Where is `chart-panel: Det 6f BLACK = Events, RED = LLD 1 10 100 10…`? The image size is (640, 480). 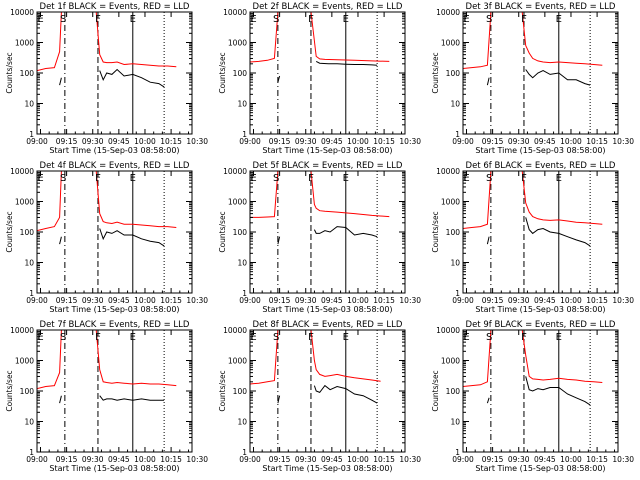 chart-panel: Det 6f BLACK = Events, RED = LLD 1 10 100 10… is located at coordinates (532, 237).